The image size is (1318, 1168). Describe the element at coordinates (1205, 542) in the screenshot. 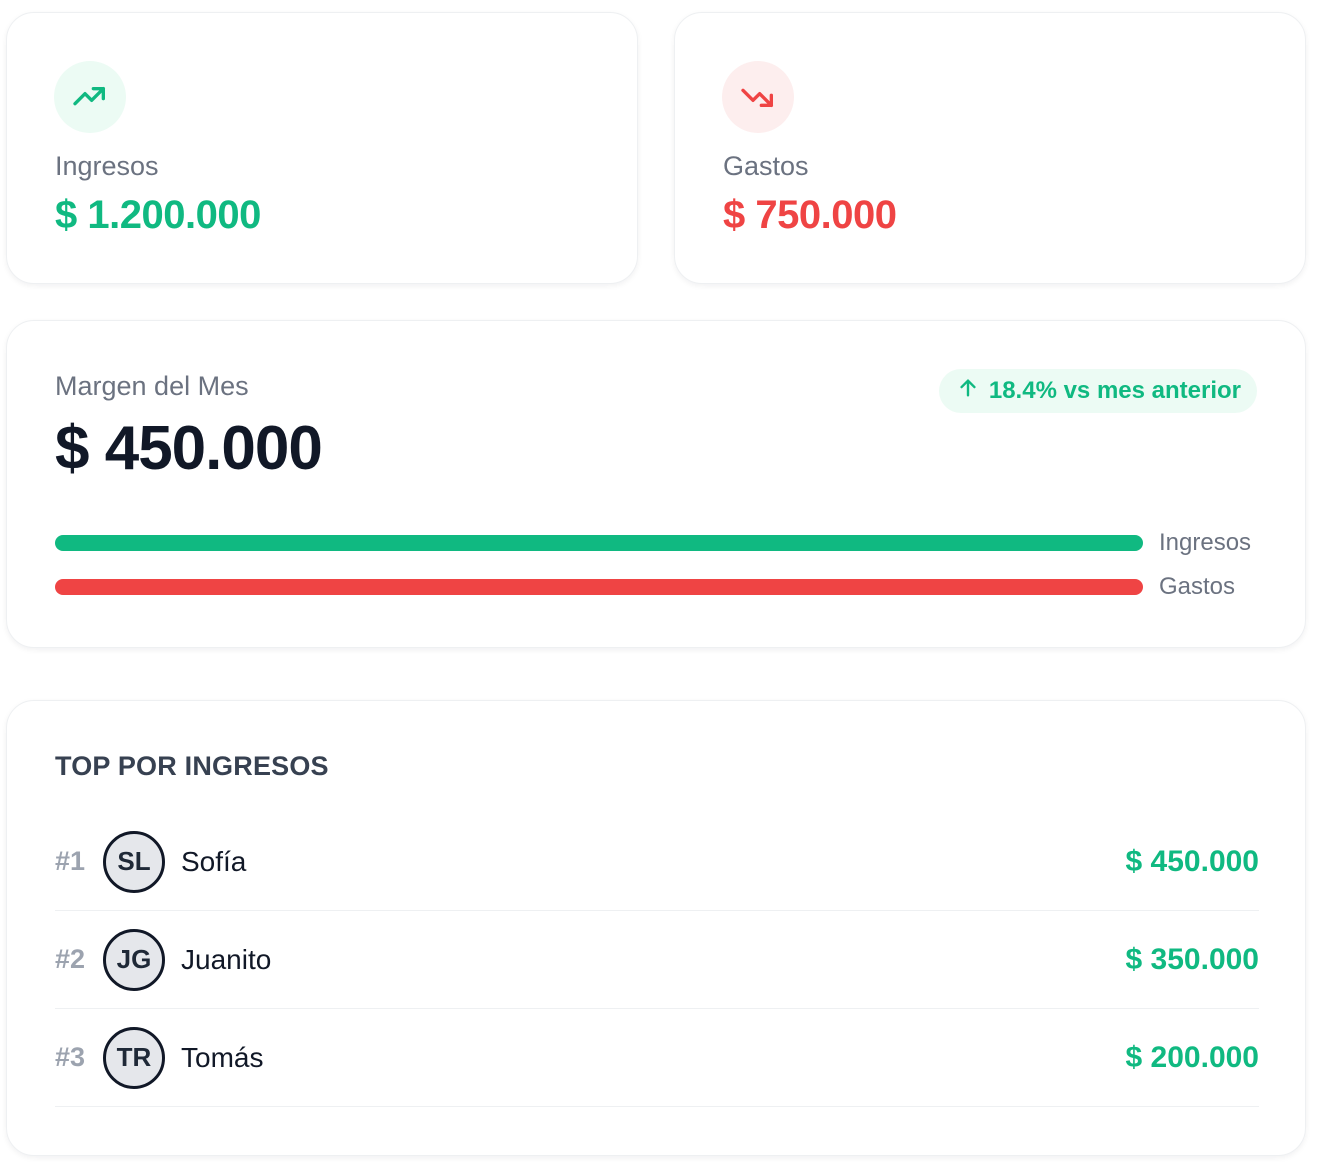

I see `income-bar-label: Ingresos` at that location.